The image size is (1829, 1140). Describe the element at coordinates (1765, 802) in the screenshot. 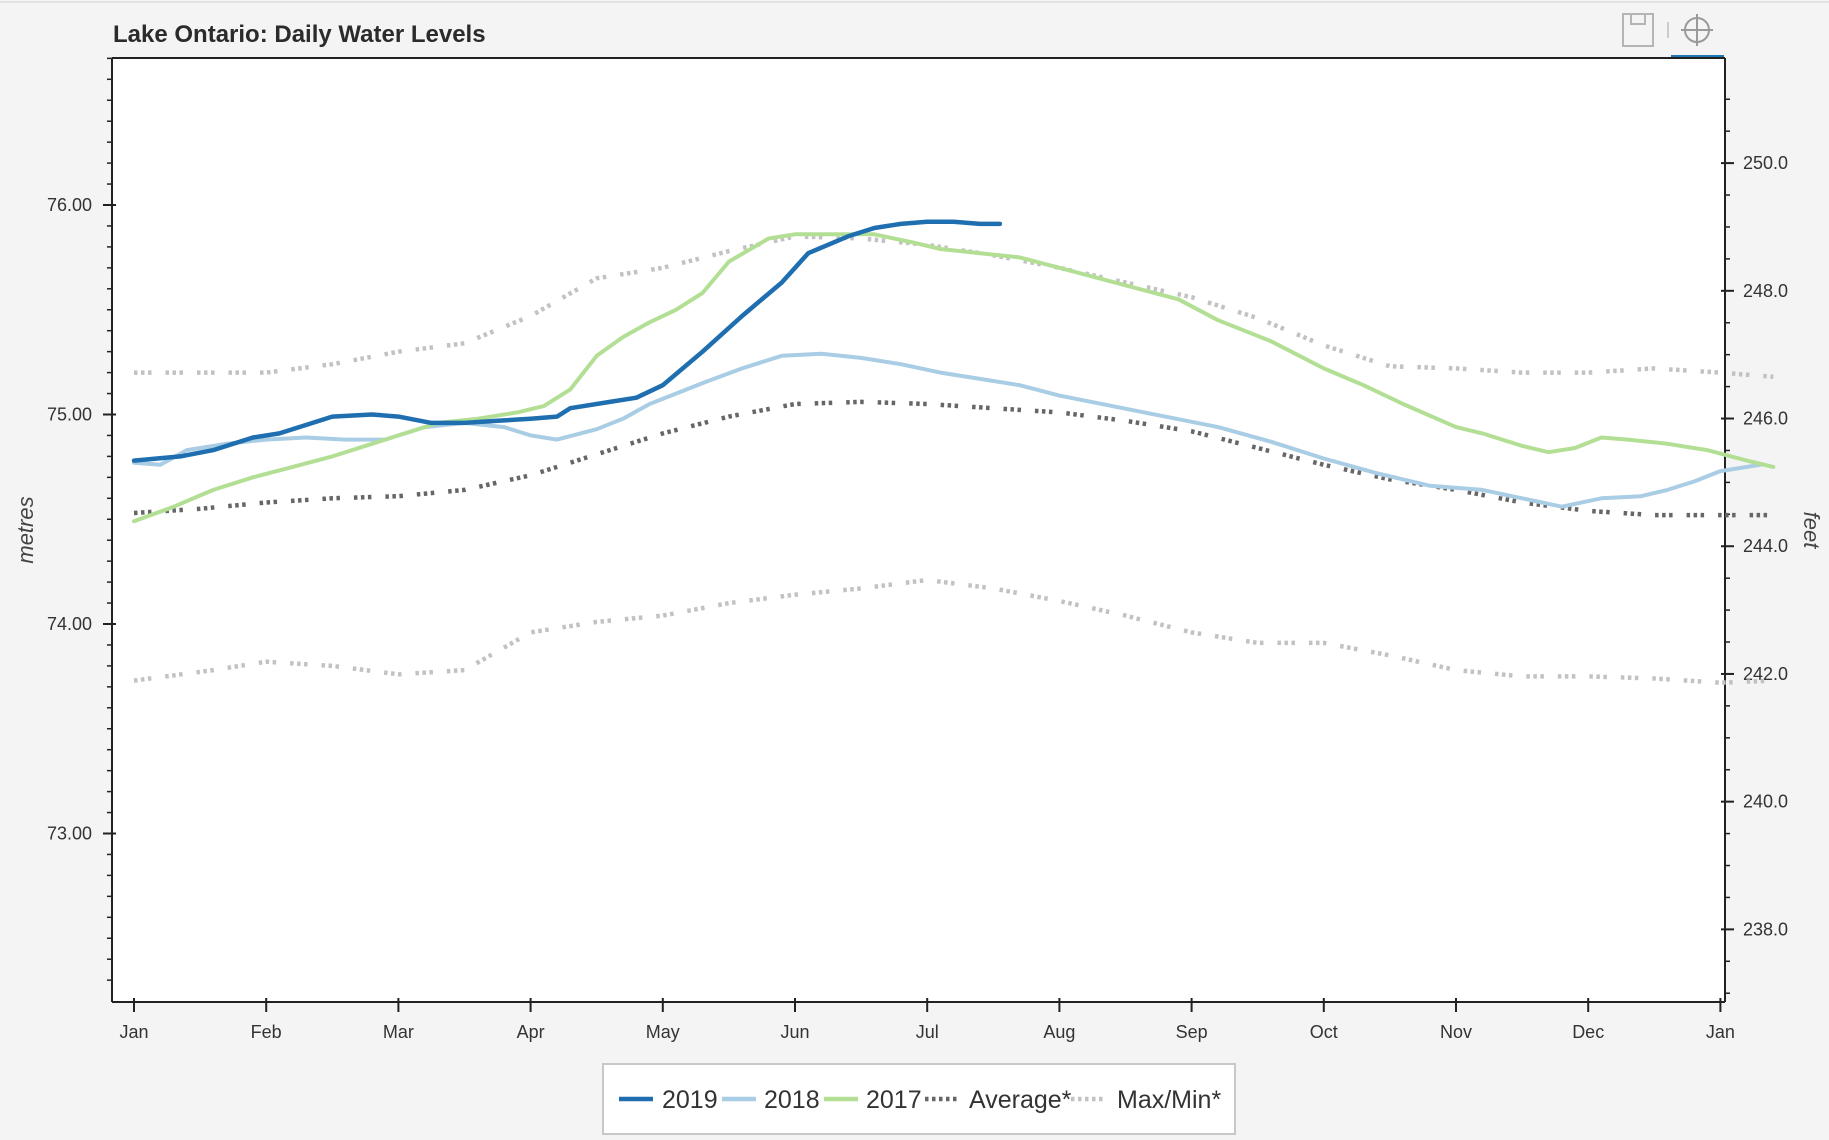

I see `y2-tick-label: 240.0` at that location.